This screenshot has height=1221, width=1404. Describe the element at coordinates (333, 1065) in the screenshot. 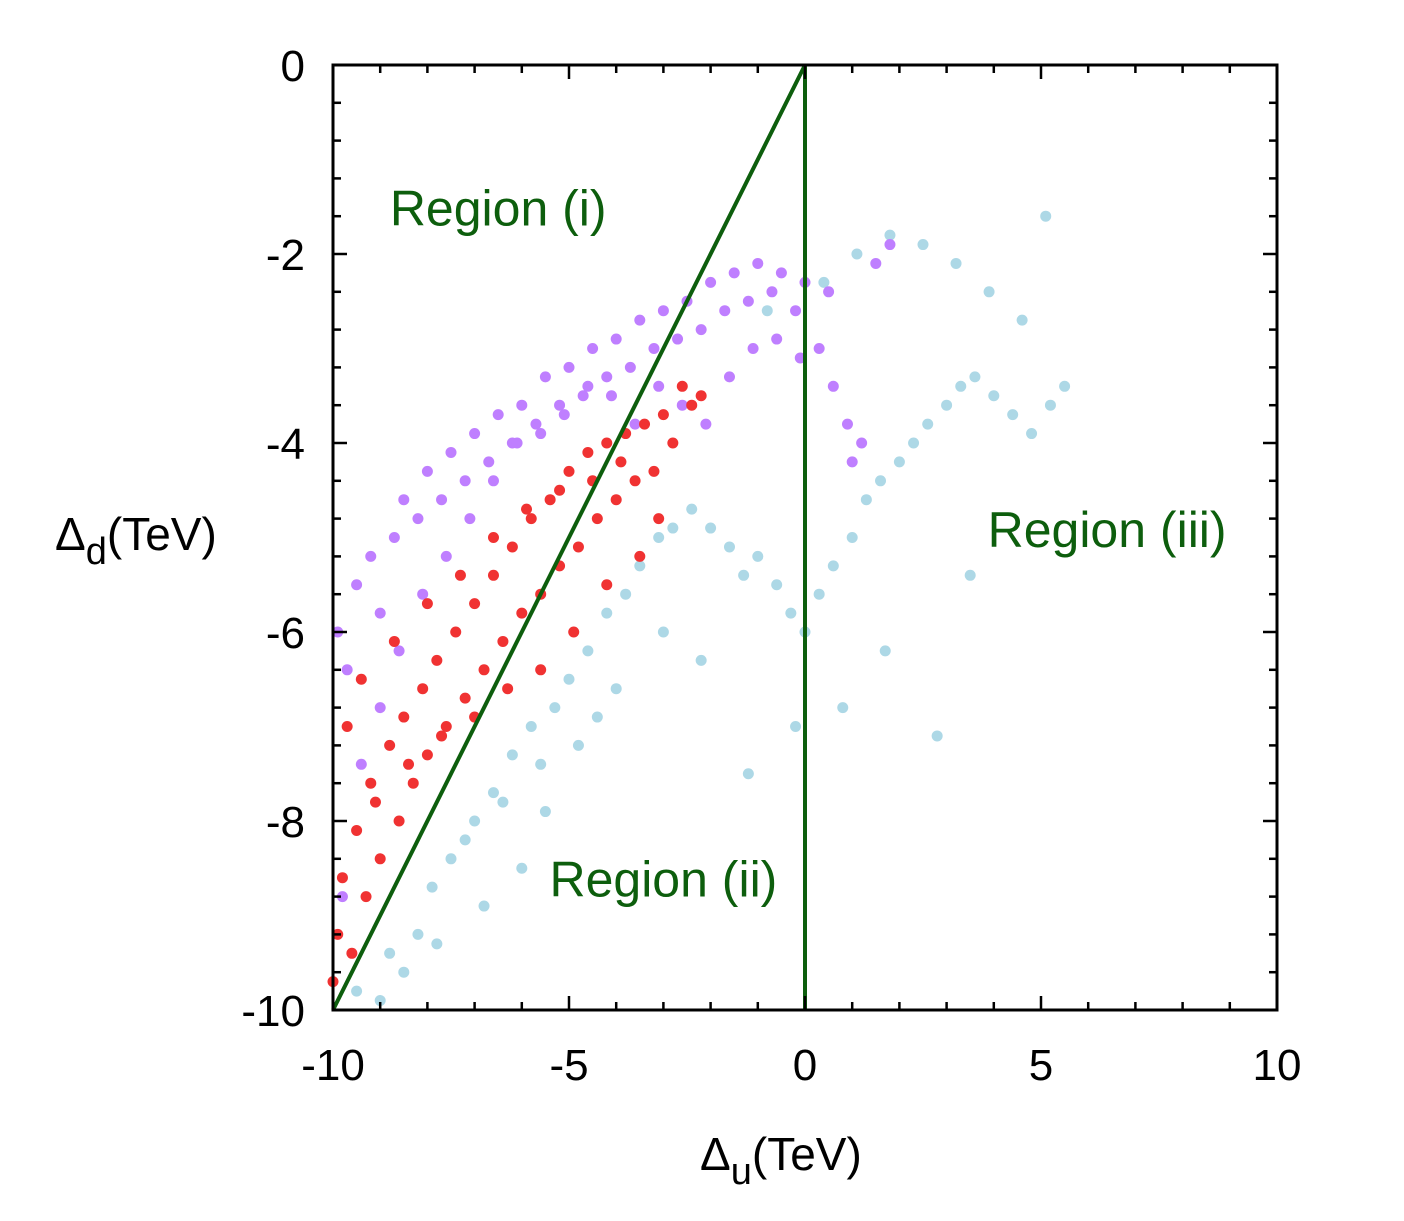

I see `x-tick-label: -10` at that location.